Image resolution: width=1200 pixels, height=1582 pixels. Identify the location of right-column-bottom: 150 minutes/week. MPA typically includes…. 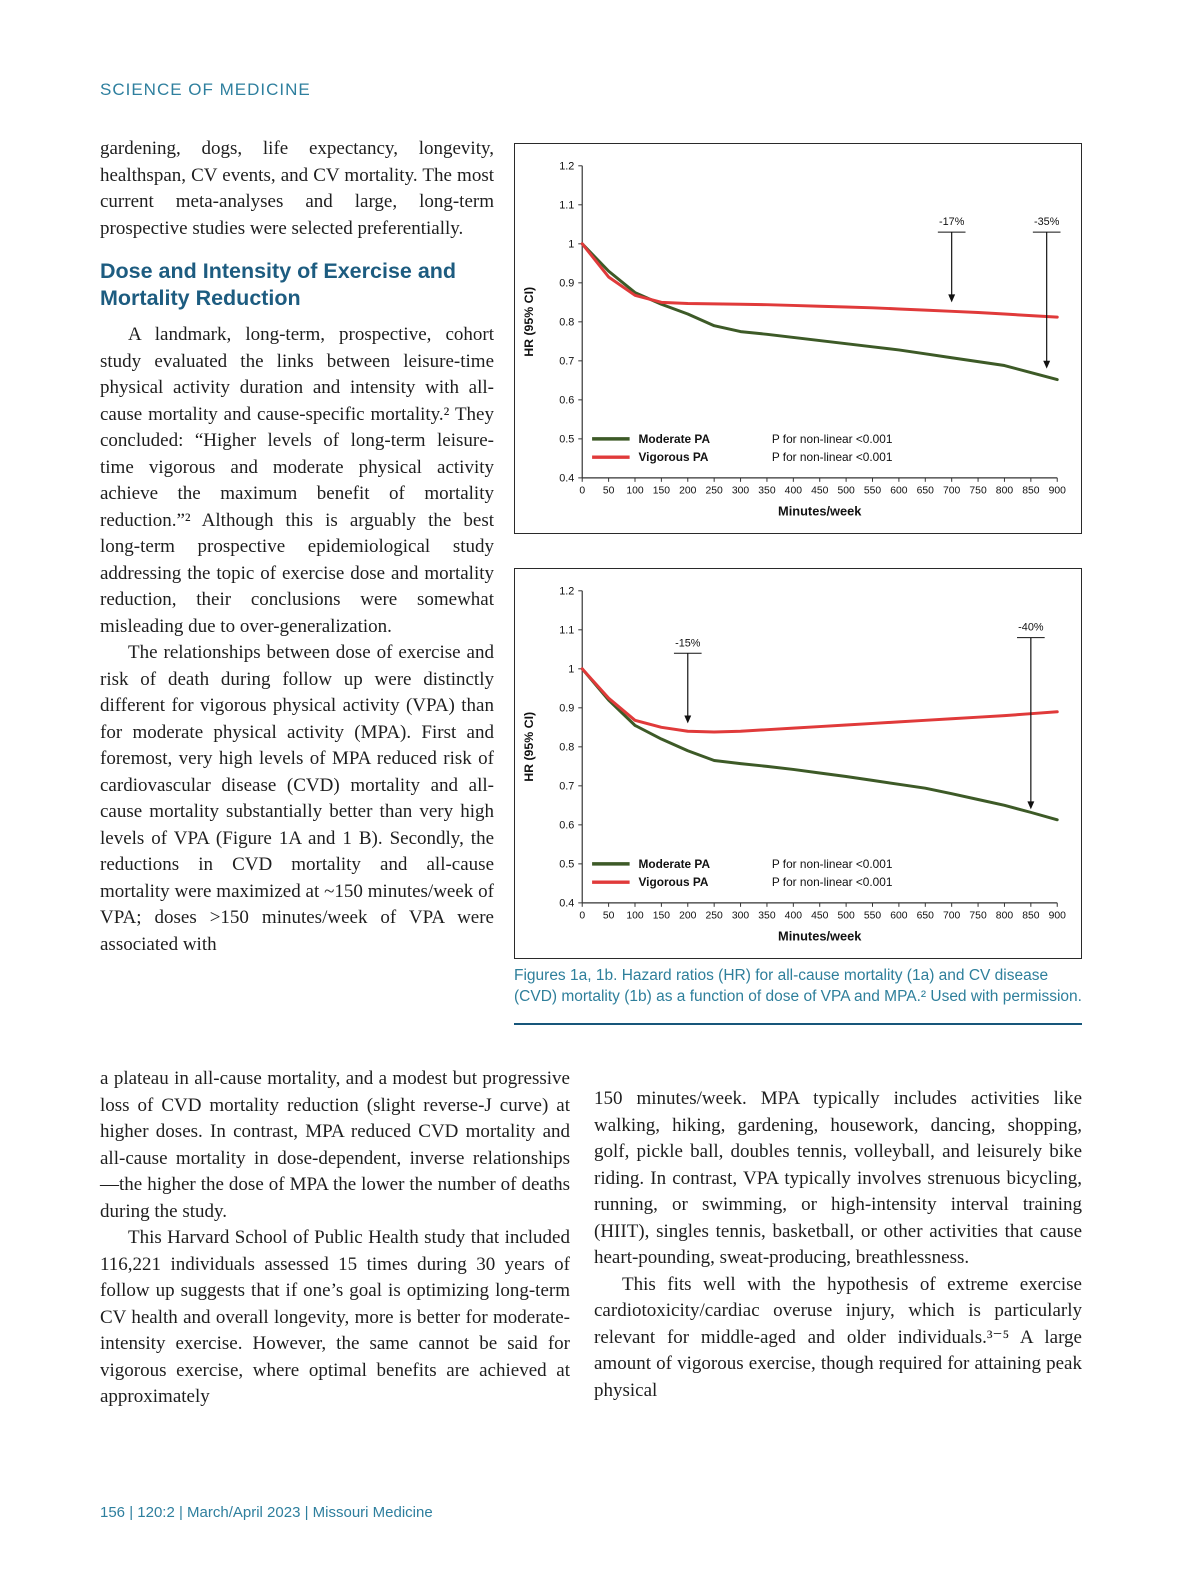
(838, 1245).